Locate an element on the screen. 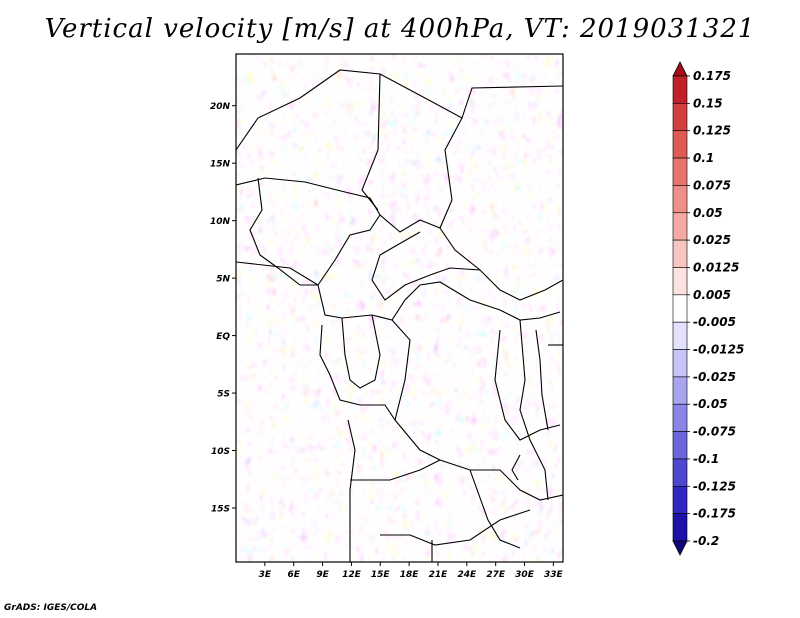 The image size is (800, 618). colorbar-bottom-triangle is located at coordinates (680, 548).